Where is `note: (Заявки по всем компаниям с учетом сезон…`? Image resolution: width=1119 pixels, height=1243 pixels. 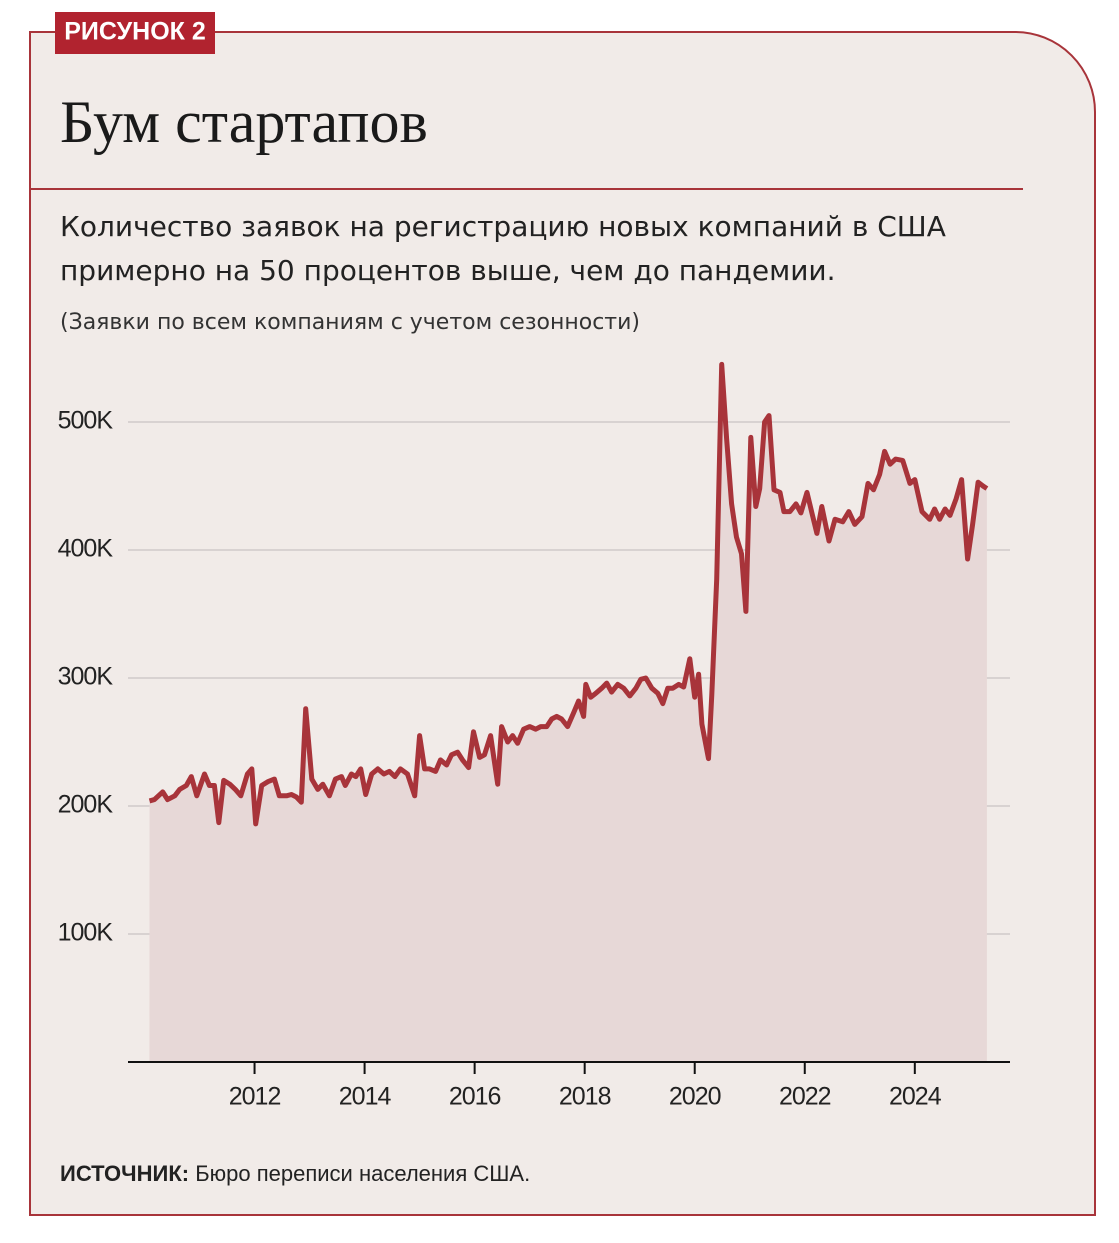
note: (Заявки по всем компаниям с учетом сезон… is located at coordinates (350, 322).